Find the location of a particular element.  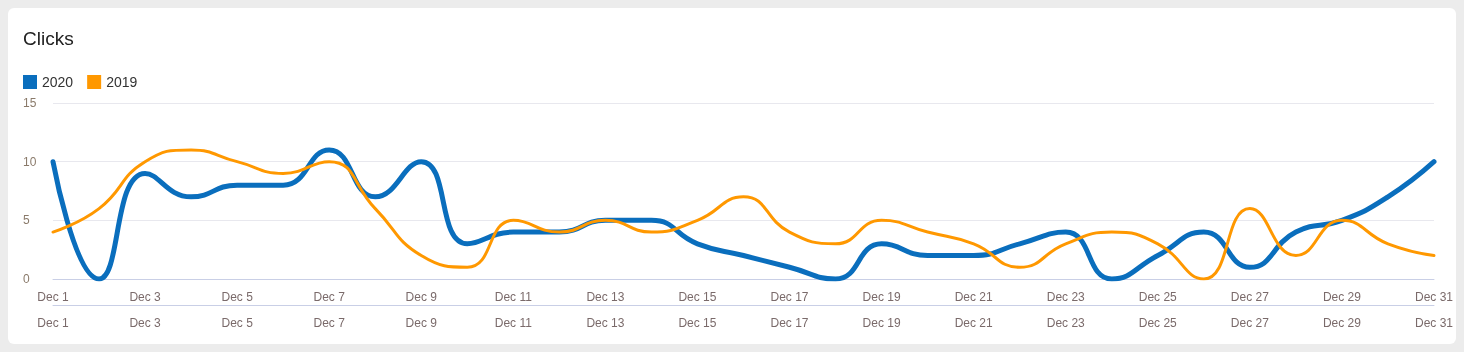

x-tick-label: Dec 27 is located at coordinates (1250, 297).